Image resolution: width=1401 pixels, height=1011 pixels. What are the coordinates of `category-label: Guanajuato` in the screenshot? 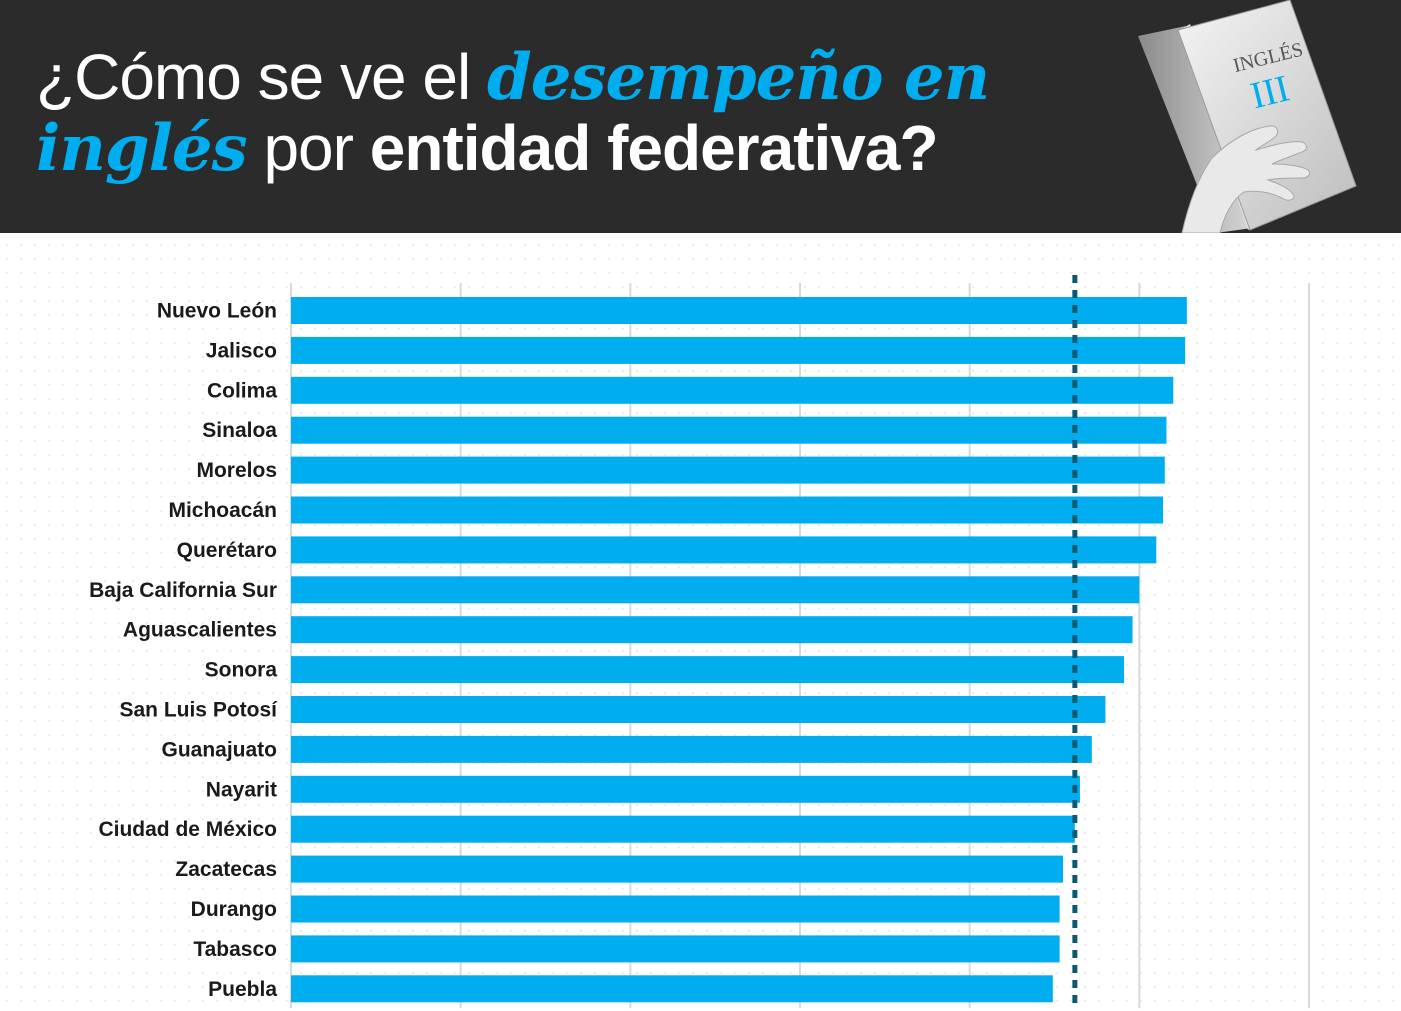 It's located at (219, 749).